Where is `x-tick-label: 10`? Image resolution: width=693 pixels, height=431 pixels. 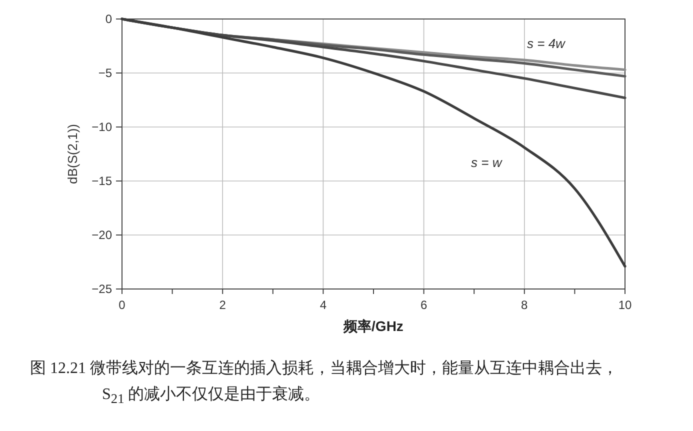
x-tick-label: 10 is located at coordinates (625, 305).